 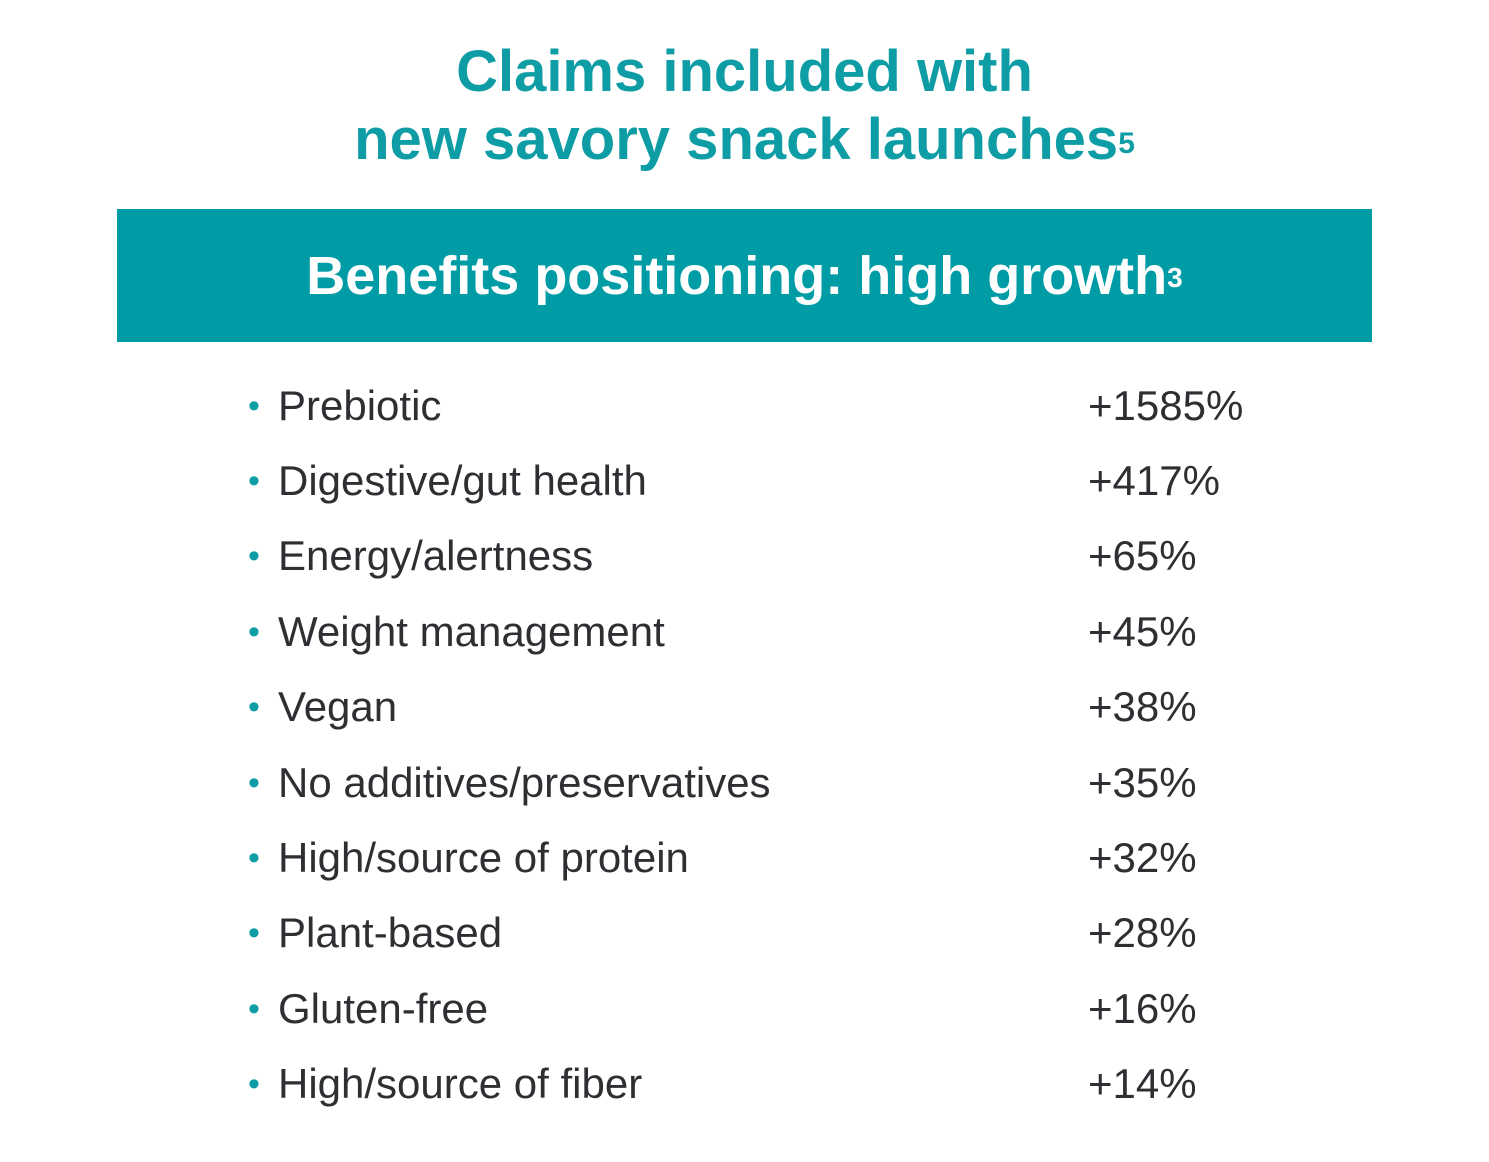 What do you see at coordinates (1142, 631) in the screenshot?
I see `claim-growth-value: +45%` at bounding box center [1142, 631].